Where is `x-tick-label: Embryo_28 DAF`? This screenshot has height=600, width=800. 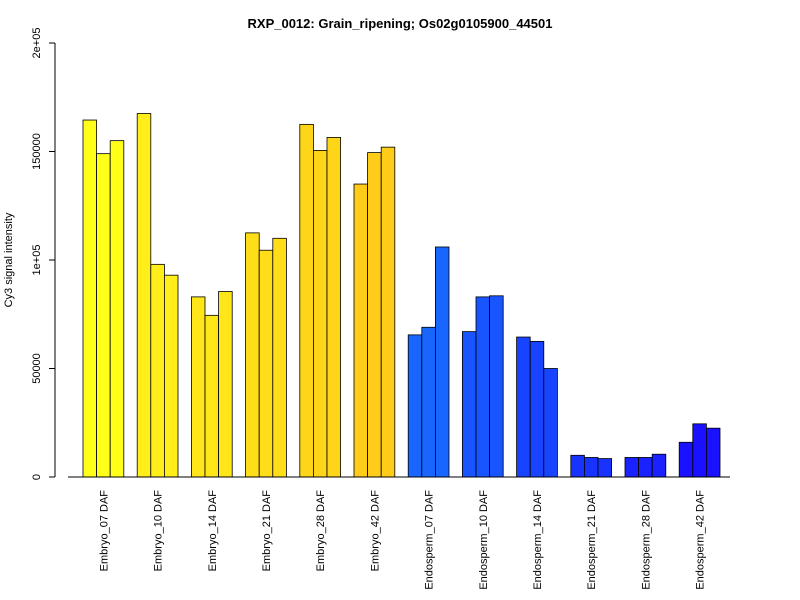 x-tick-label: Embryo_28 DAF is located at coordinates (321, 531).